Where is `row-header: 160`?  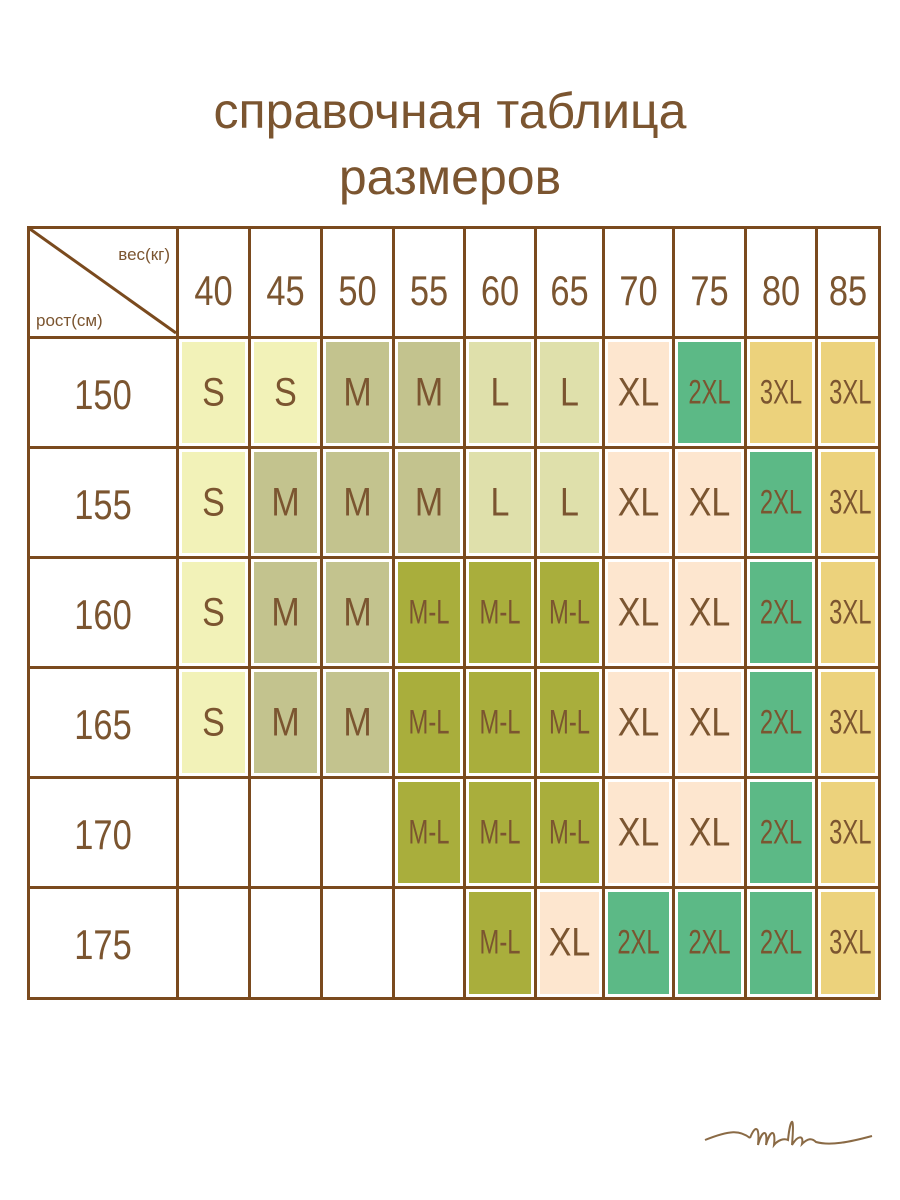 row-header: 160 is located at coordinates (103, 612).